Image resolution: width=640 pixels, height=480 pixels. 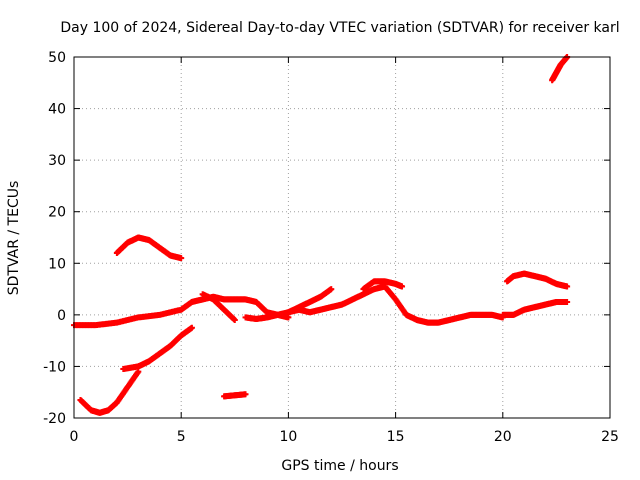 I want to click on x-tick-label: 5, so click(x=181, y=437).